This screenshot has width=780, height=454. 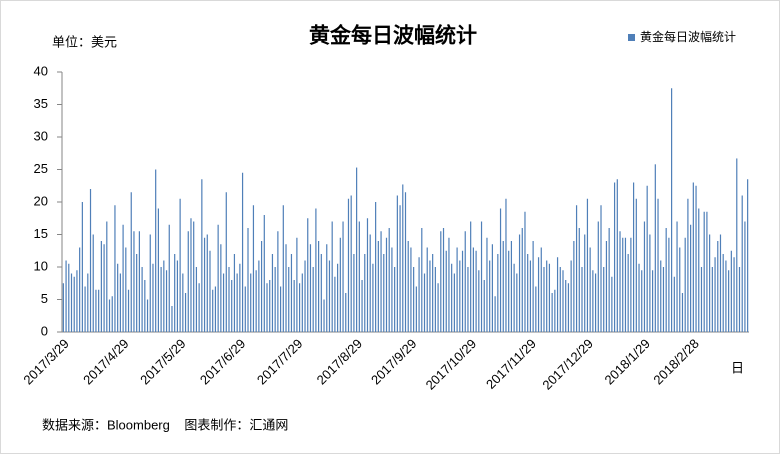 What do you see at coordinates (688, 36) in the screenshot?
I see `legend-label: 黄金每日波幅统计` at bounding box center [688, 36].